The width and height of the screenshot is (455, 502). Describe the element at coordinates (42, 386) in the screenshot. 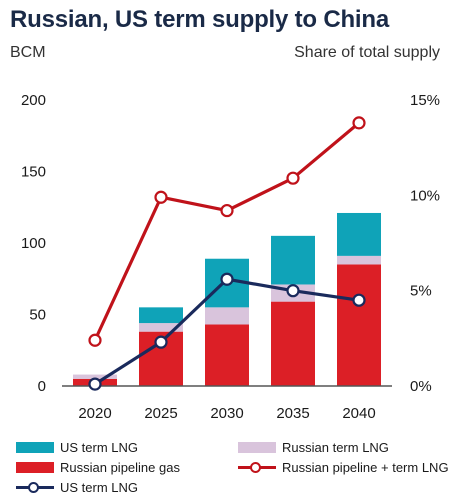

I see `left-tick-label: 0` at that location.